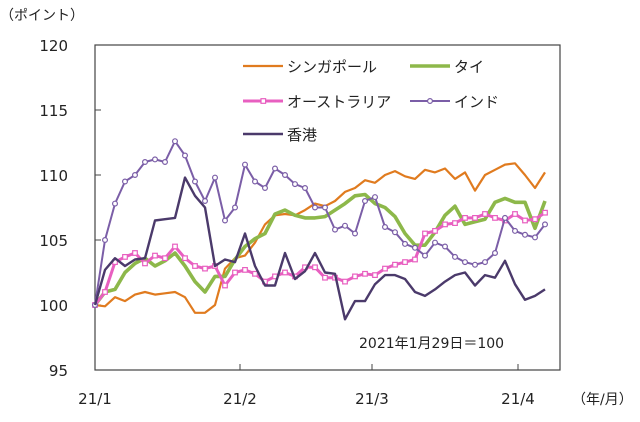  What do you see at coordinates (58, 371) in the screenshot?
I see `y-tick-label: 95` at bounding box center [58, 371].